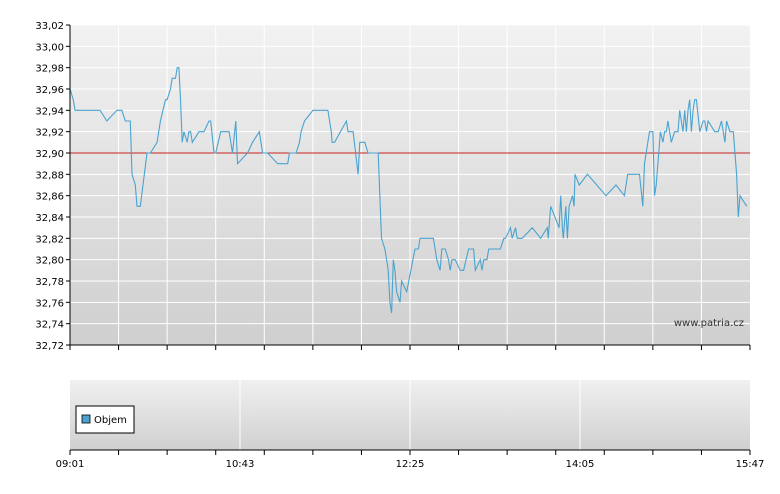  What do you see at coordinates (49, 133) in the screenshot?
I see `price-tick-label: 32,92` at bounding box center [49, 133].